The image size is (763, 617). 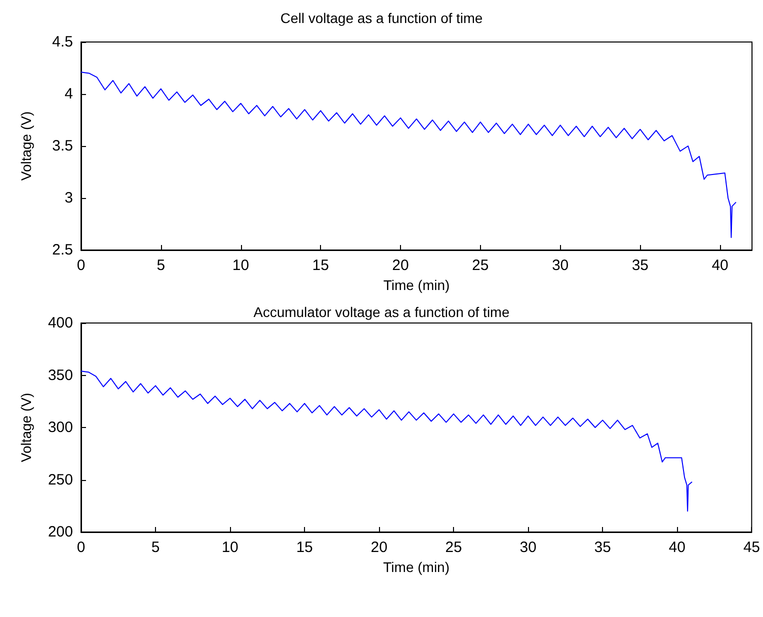 I want to click on y-tick-label: 4, so click(x=68, y=94).